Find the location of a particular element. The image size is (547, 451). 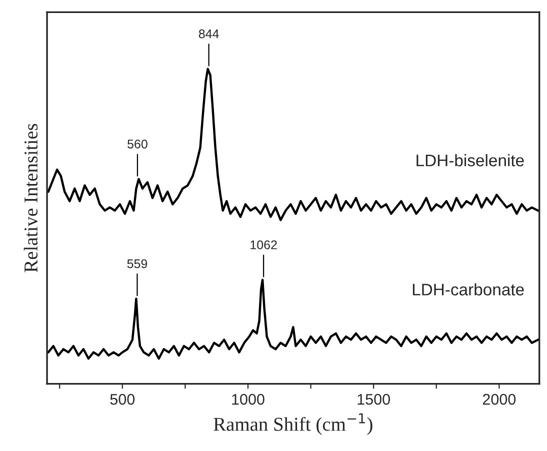

annotation: 844 is located at coordinates (208, 33).